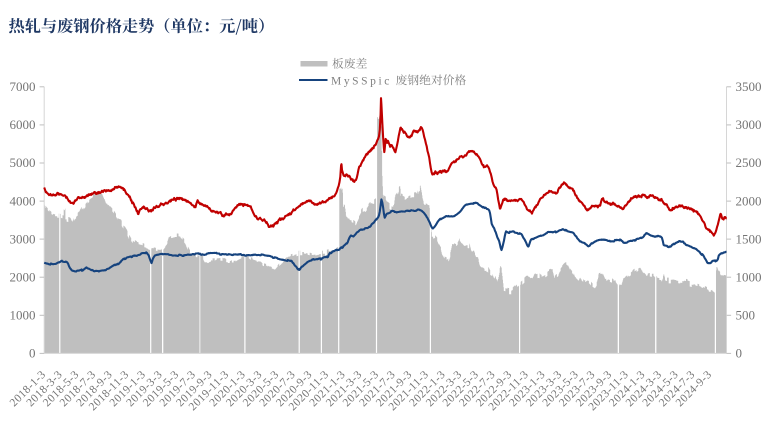 The height and width of the screenshot is (439, 768). What do you see at coordinates (749, 86) in the screenshot?
I see `svg-text: 3500` at bounding box center [749, 86].